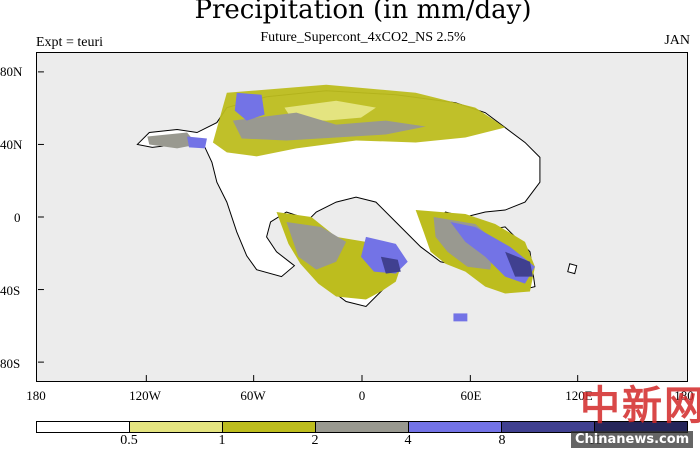 Image resolution: width=700 pixels, height=452 pixels. Describe the element at coordinates (362, 378) in the screenshot. I see `lon-ticks-bottom` at that location.